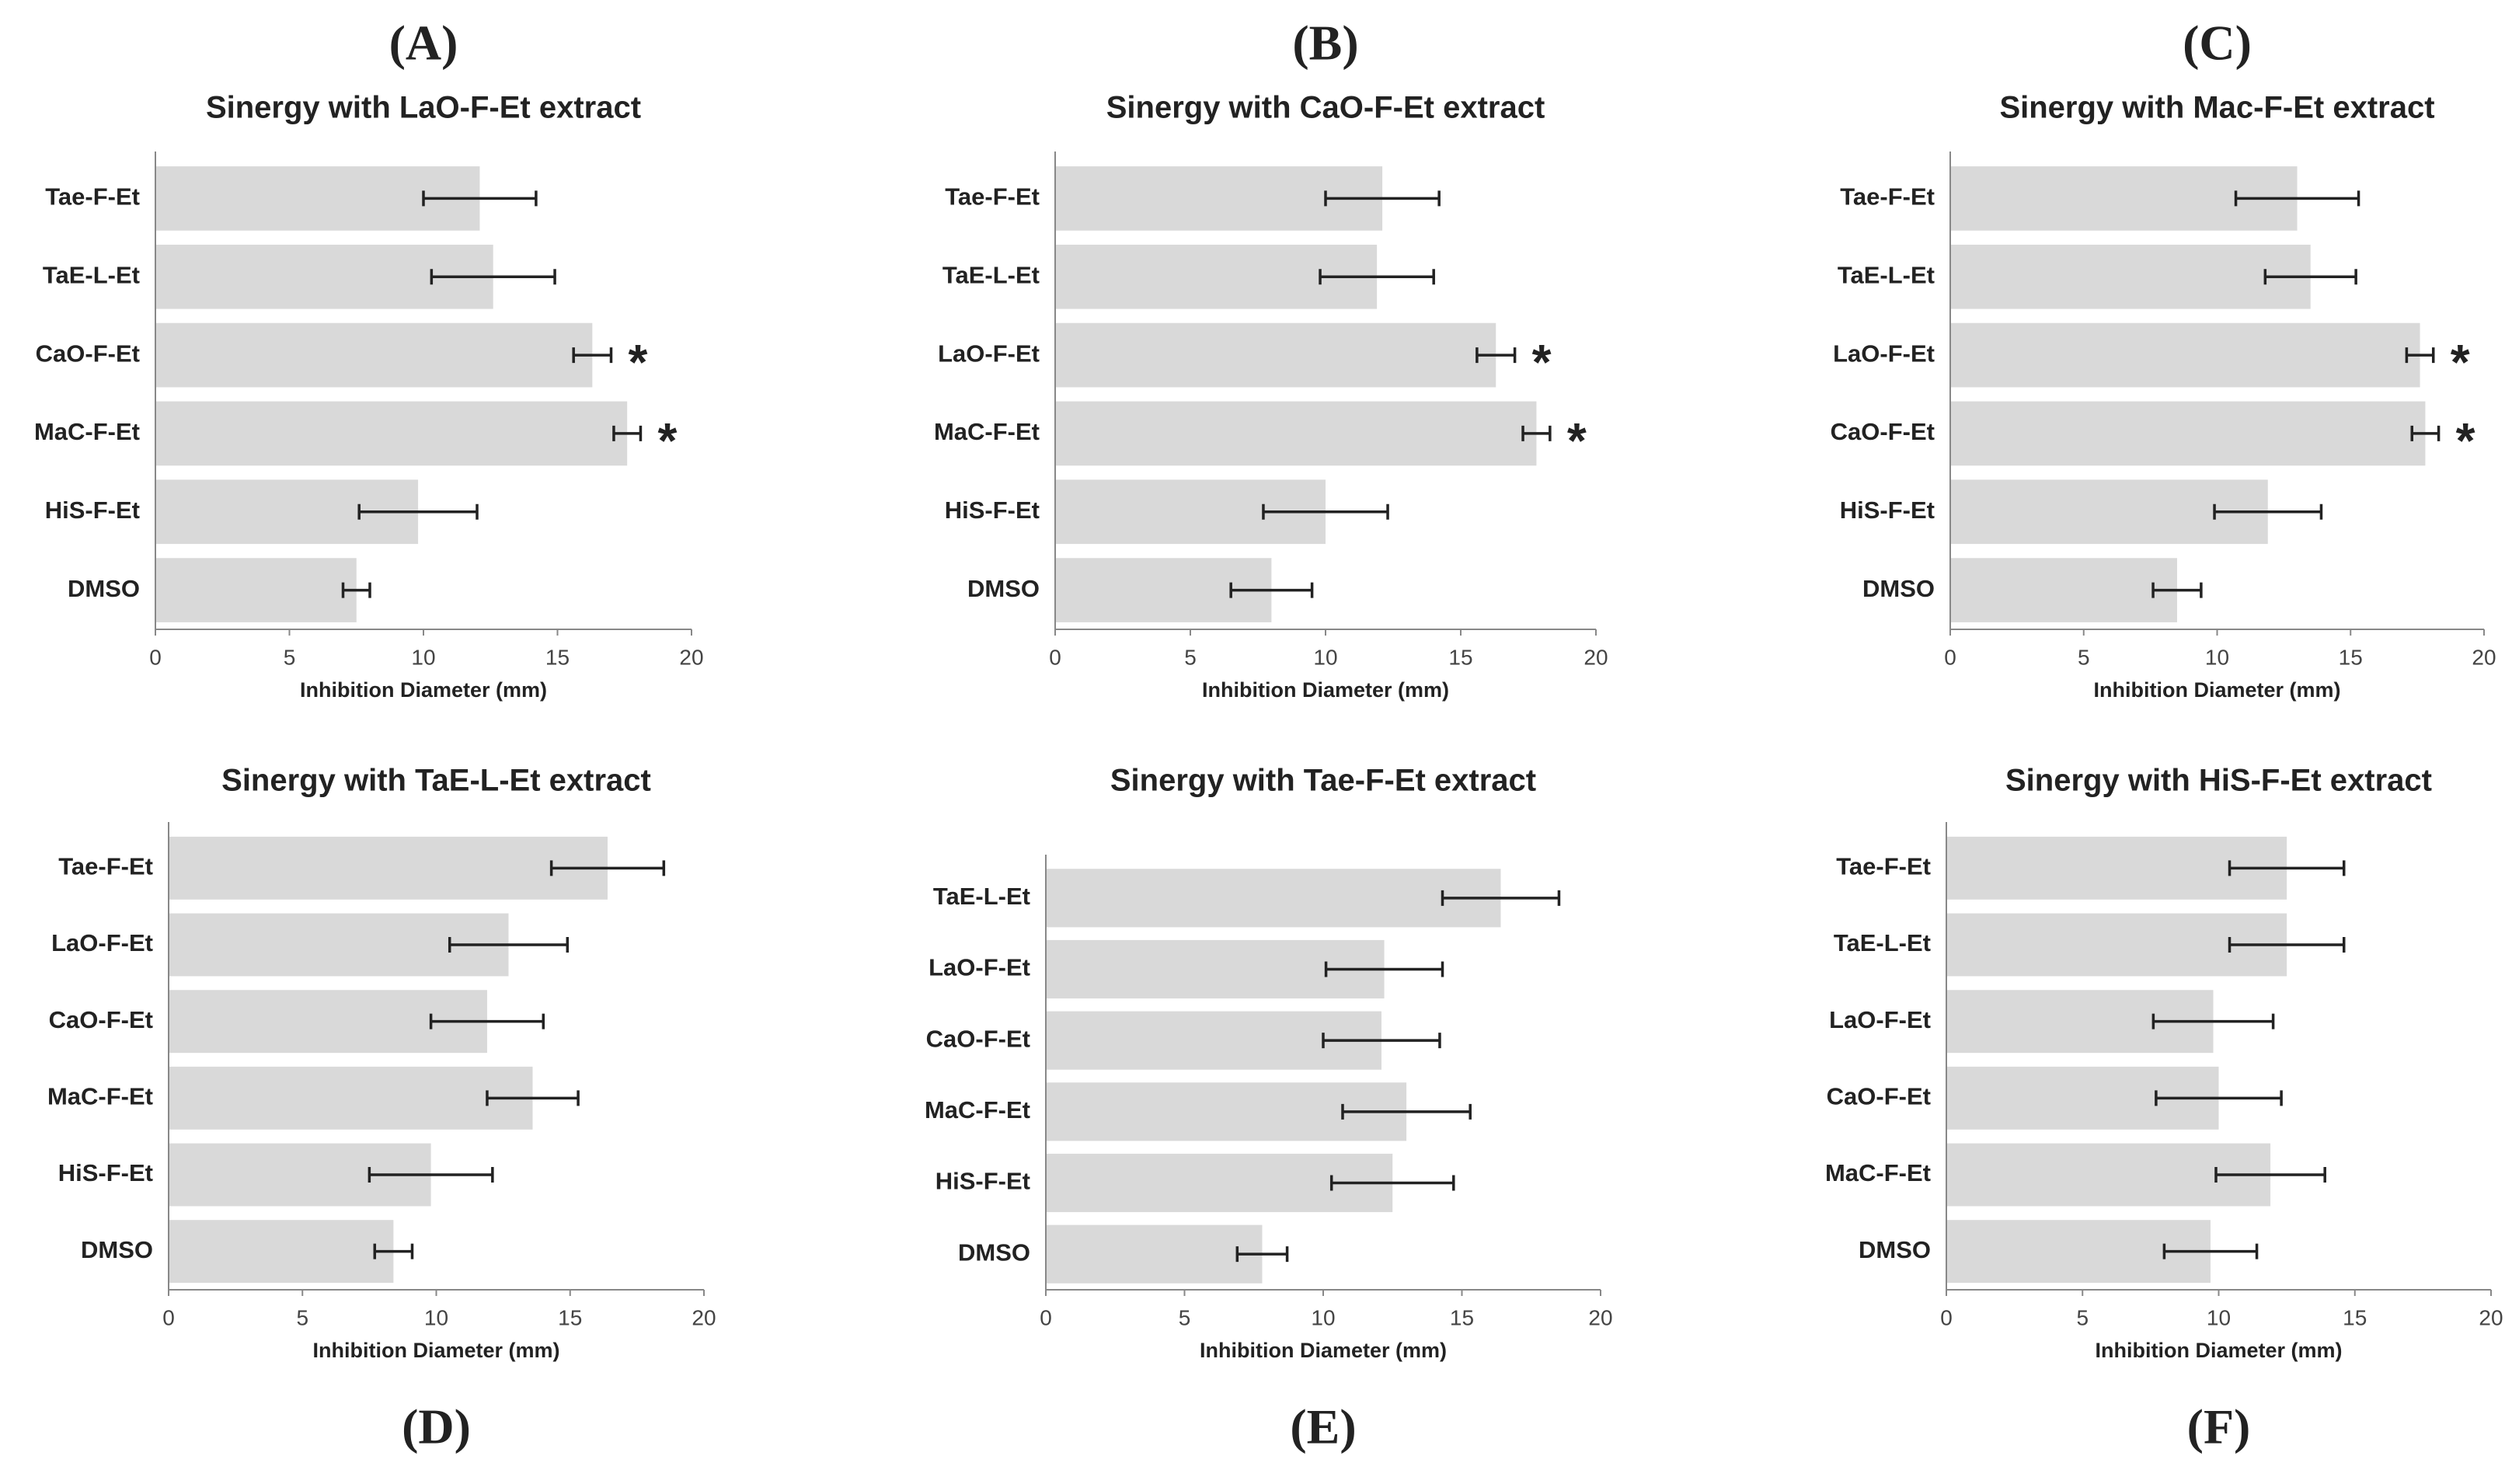 The image size is (2512, 1484). I want to click on chart-title: Sinergy with HiS-F-Et extract, so click(2218, 781).